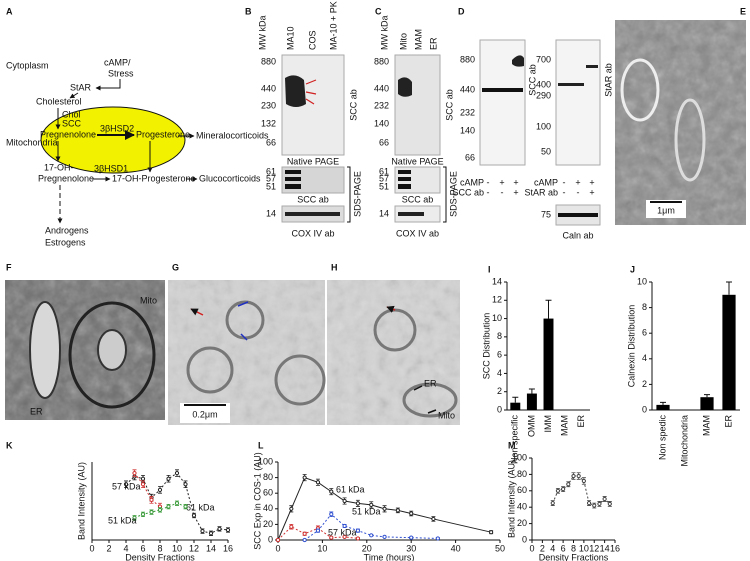 The height and width of the screenshot is (561, 750). What do you see at coordinates (393, 352) in the screenshot?
I see `em-image` at bounding box center [393, 352].